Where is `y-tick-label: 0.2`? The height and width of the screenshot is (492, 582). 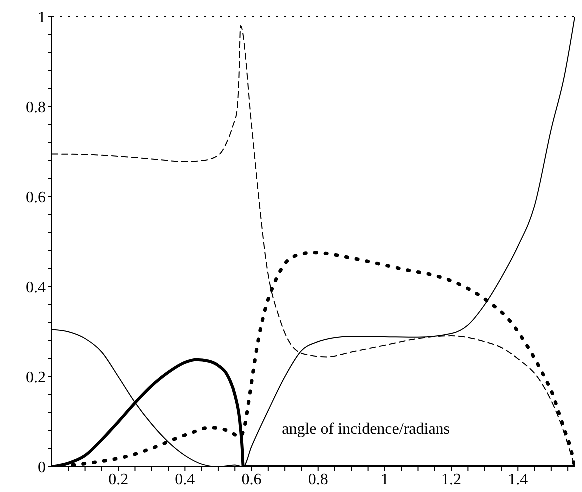 y-tick-label: 0.2 is located at coordinates (36, 378).